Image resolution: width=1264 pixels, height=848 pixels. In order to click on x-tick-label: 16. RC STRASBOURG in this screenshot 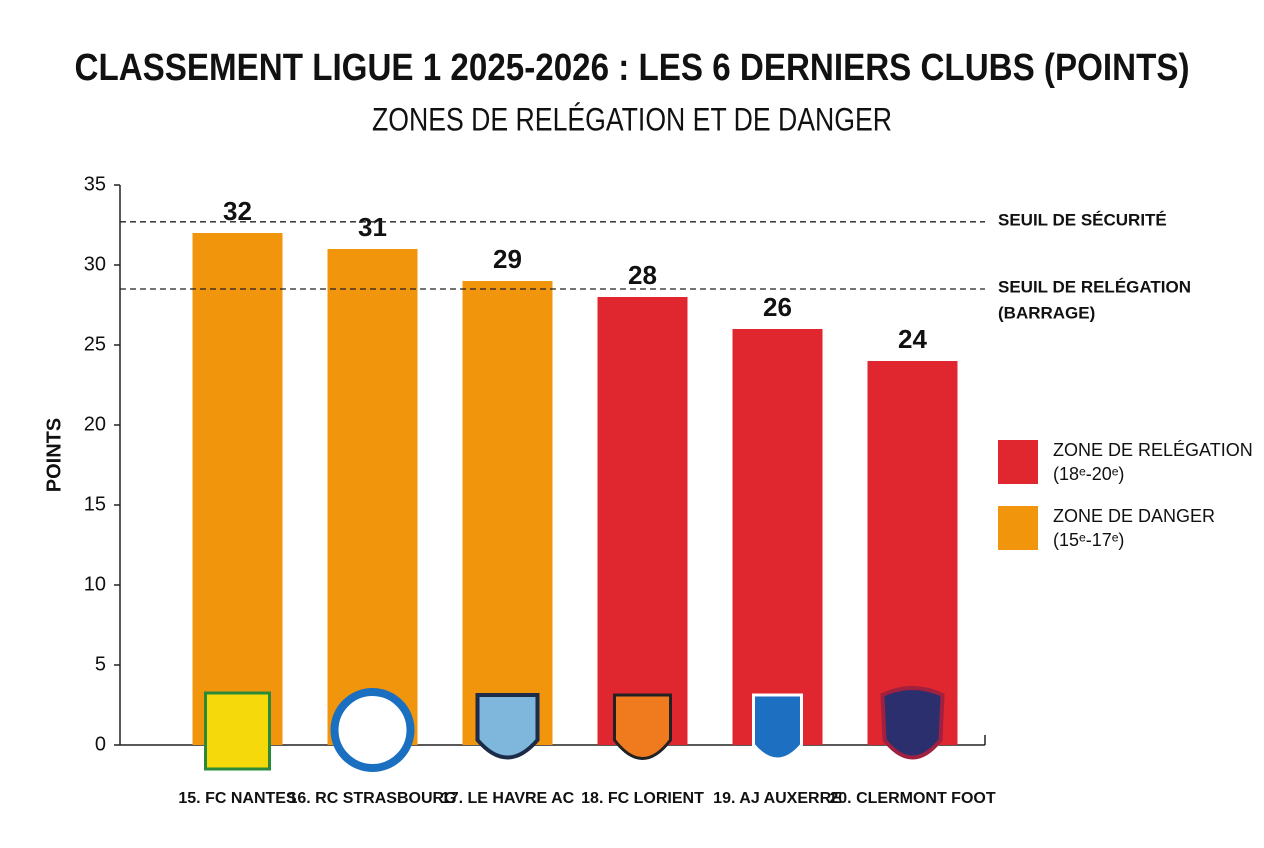, I will do `click(372, 798)`.